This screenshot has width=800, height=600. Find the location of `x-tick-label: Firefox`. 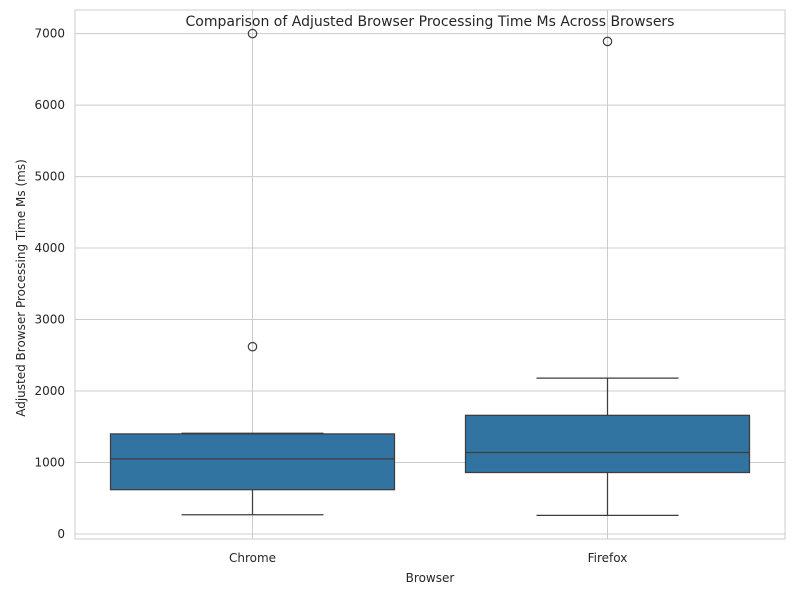

x-tick-label: Firefox is located at coordinates (608, 558).